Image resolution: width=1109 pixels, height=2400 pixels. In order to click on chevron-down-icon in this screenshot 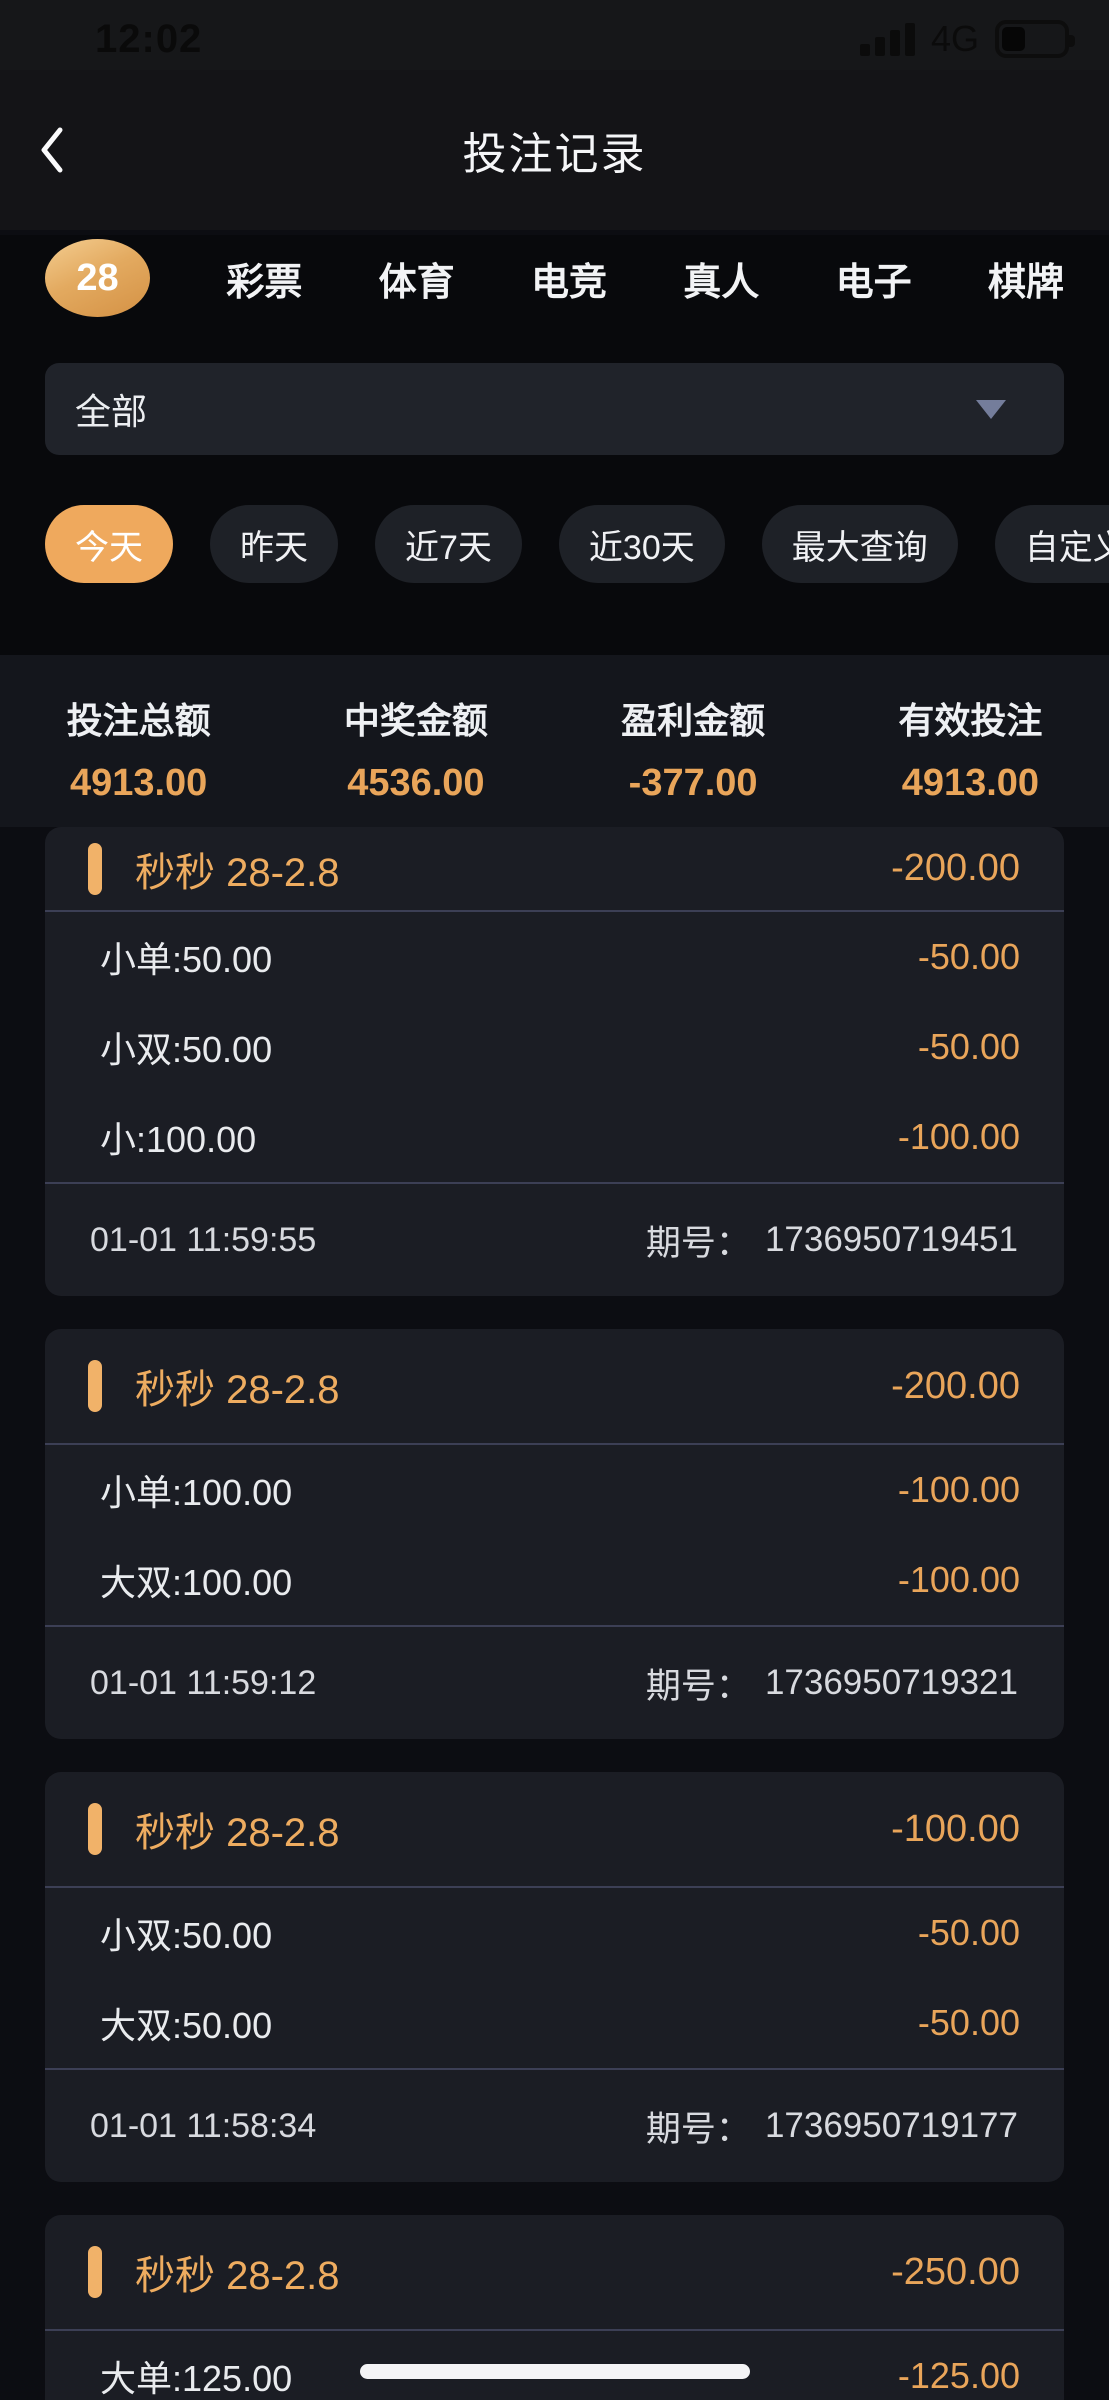, I will do `click(991, 409)`.